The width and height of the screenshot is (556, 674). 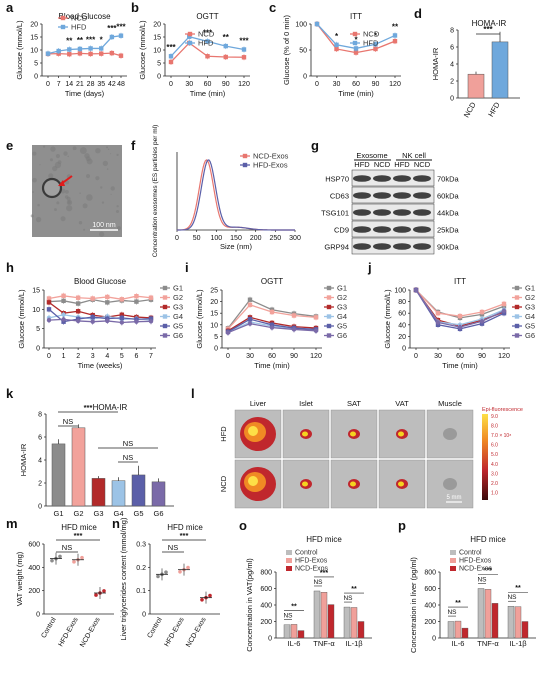 I want to click on chart-title: HOMA-IR, so click(x=110, y=407).